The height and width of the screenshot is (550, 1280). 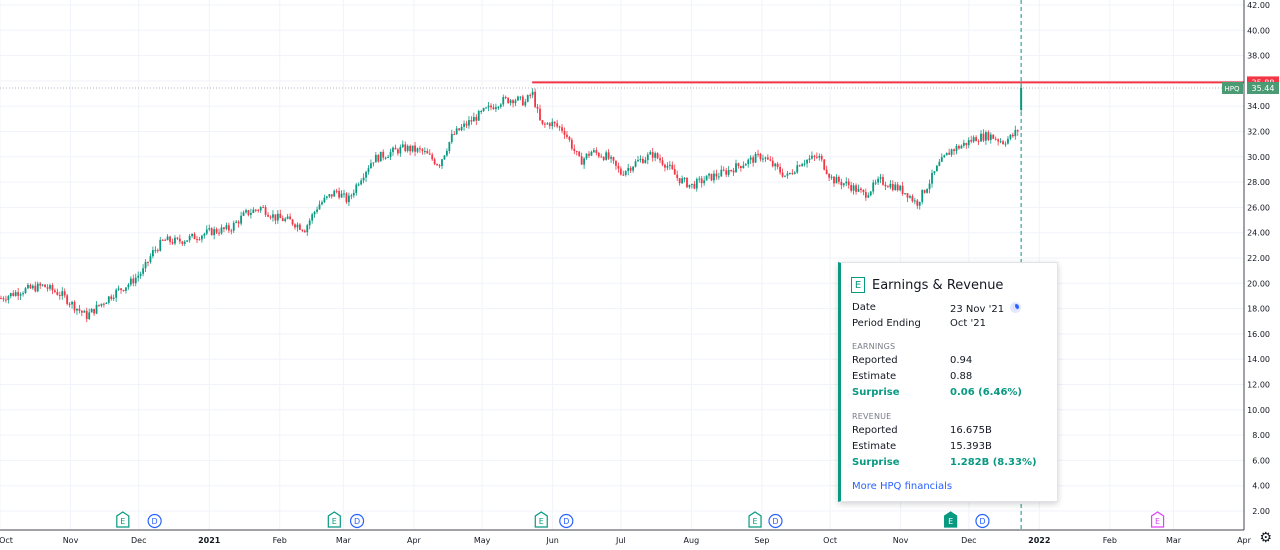 I want to click on x-tick-label: 2022, so click(x=1039, y=540).